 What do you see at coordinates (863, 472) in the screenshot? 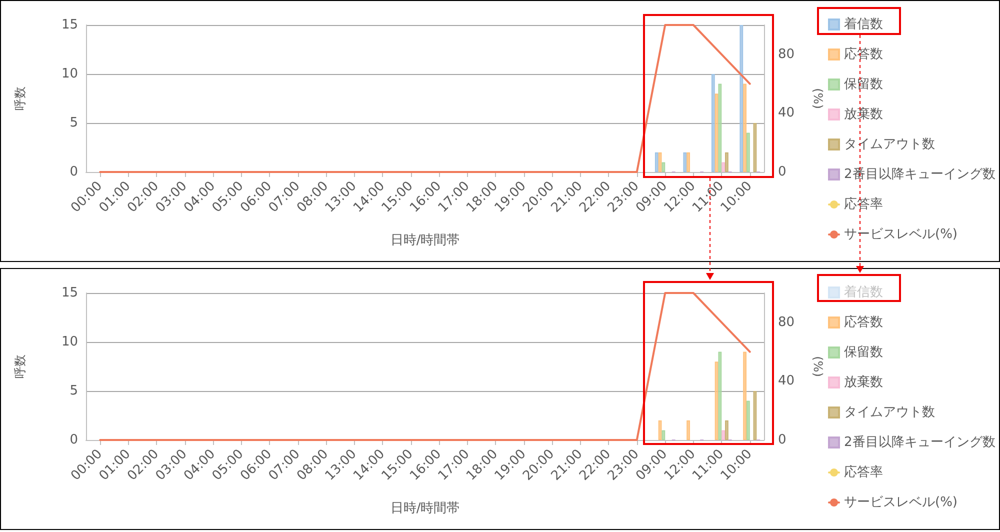
I see `legend-label: 応答率` at bounding box center [863, 472].